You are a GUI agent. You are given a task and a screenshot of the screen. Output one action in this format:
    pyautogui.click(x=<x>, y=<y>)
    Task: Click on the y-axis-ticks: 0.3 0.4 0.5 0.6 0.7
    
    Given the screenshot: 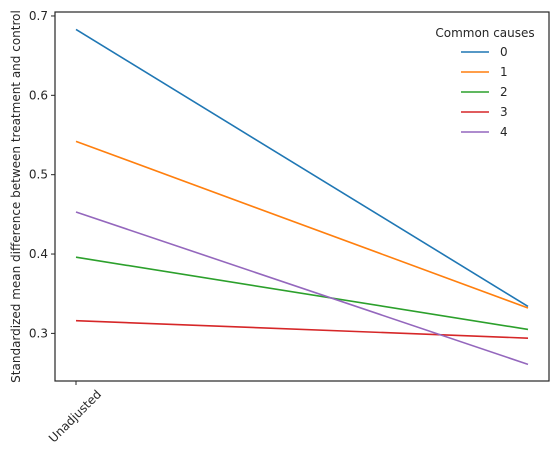 What is the action you would take?
    pyautogui.click(x=42, y=174)
    